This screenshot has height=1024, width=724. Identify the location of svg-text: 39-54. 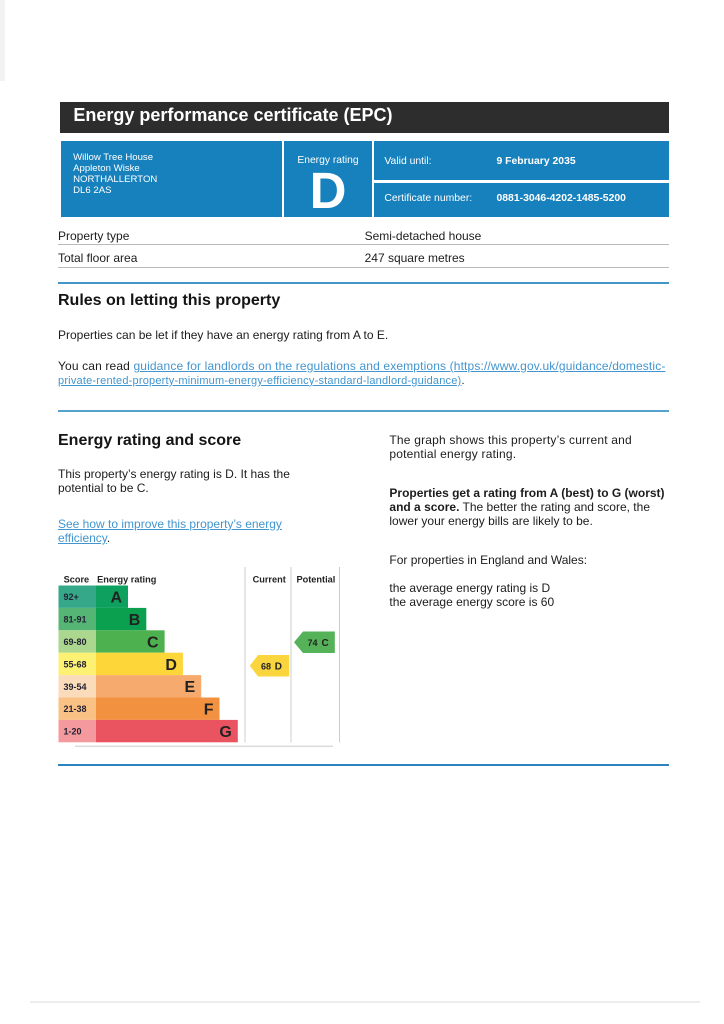
(75, 687).